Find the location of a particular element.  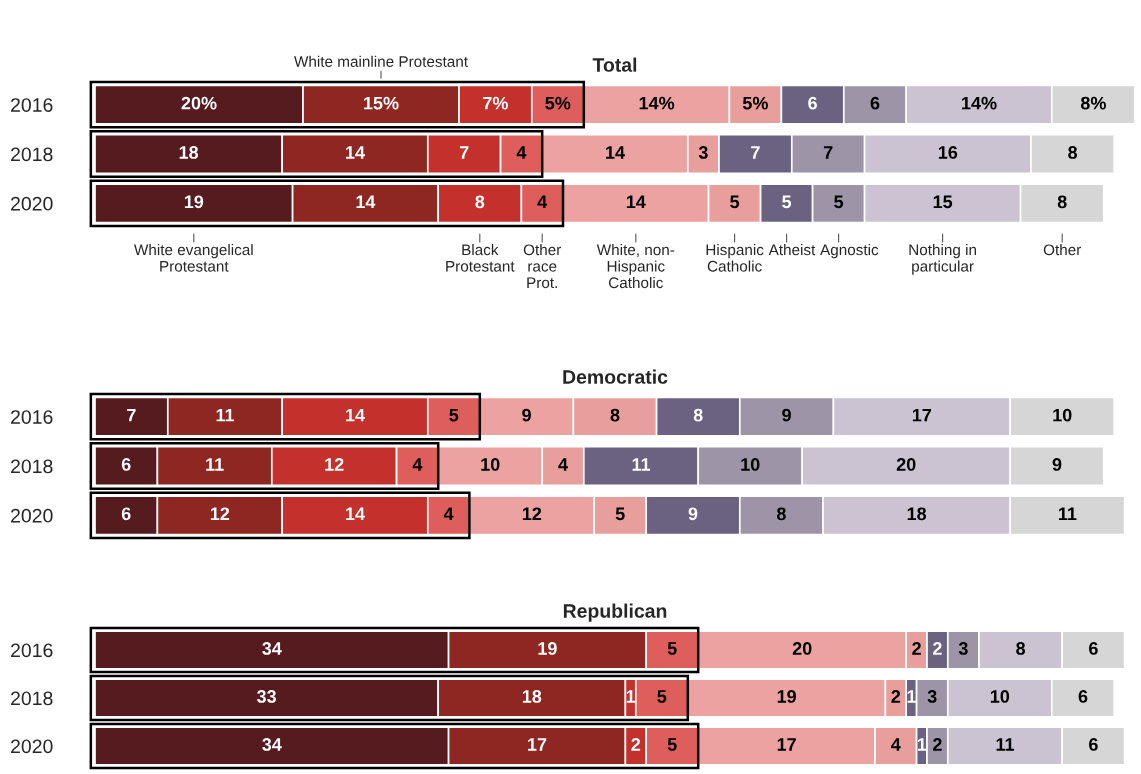

series-label: Nothing in particular is located at coordinates (943, 259).